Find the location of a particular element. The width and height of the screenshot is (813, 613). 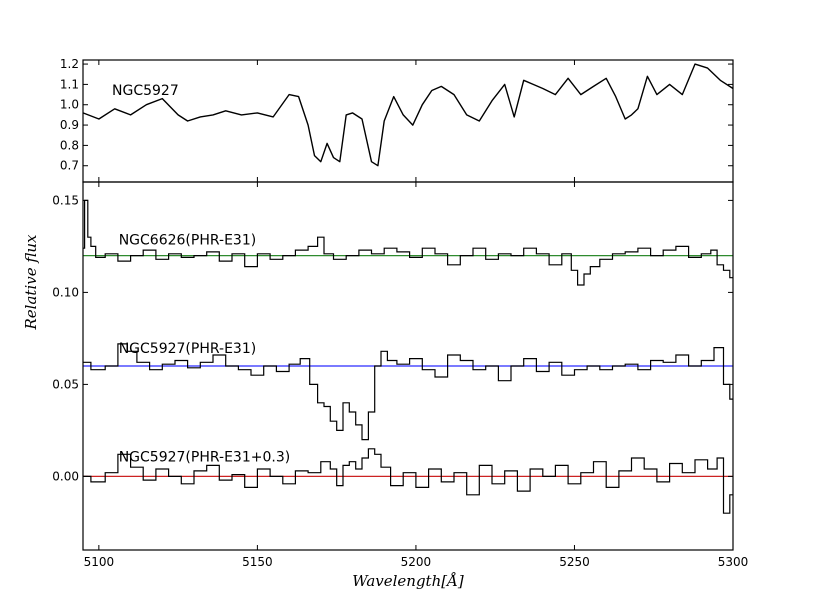

x-tick-label: 5150 is located at coordinates (257, 562).